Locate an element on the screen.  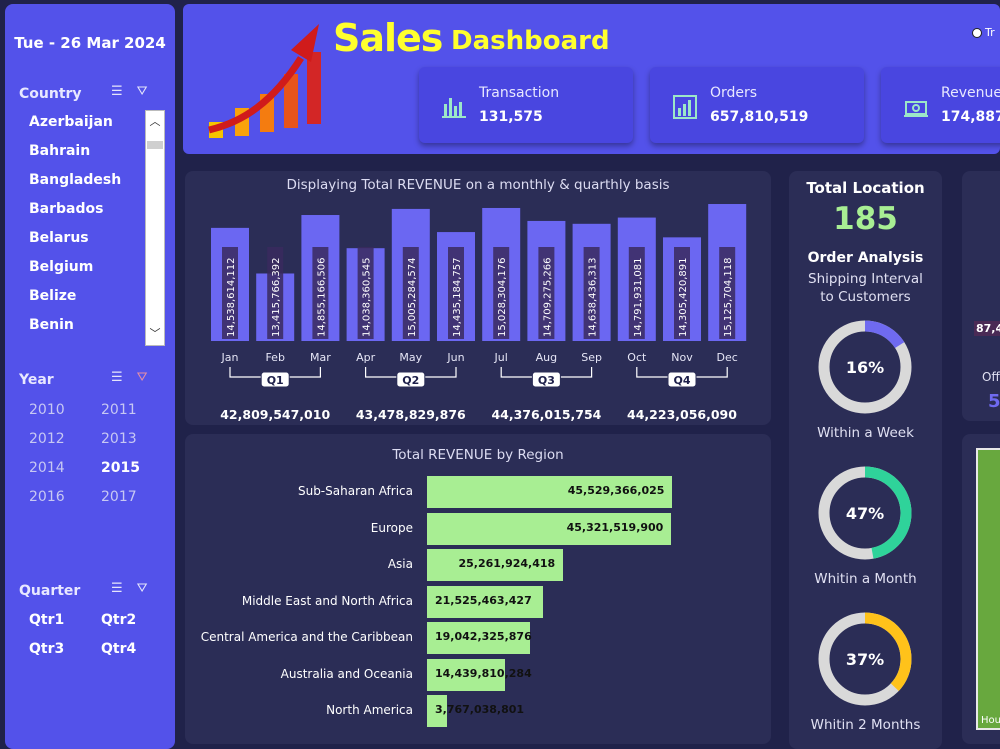
year-option: 2014 is located at coordinates (47, 468).